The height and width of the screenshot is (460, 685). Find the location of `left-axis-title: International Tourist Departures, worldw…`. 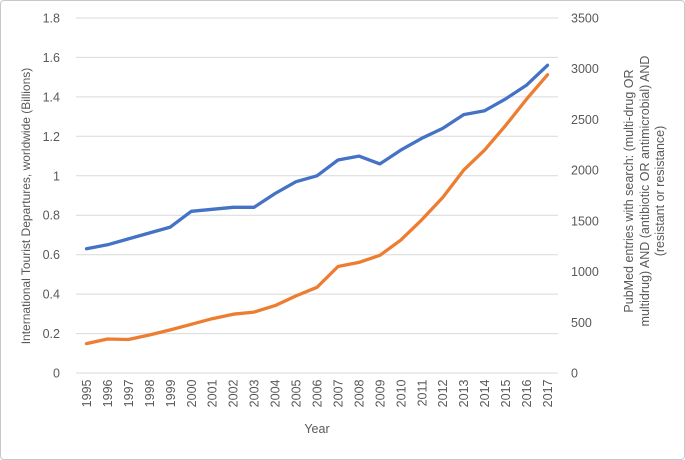

left-axis-title: International Tourist Departures, worldw… is located at coordinates (26, 206).